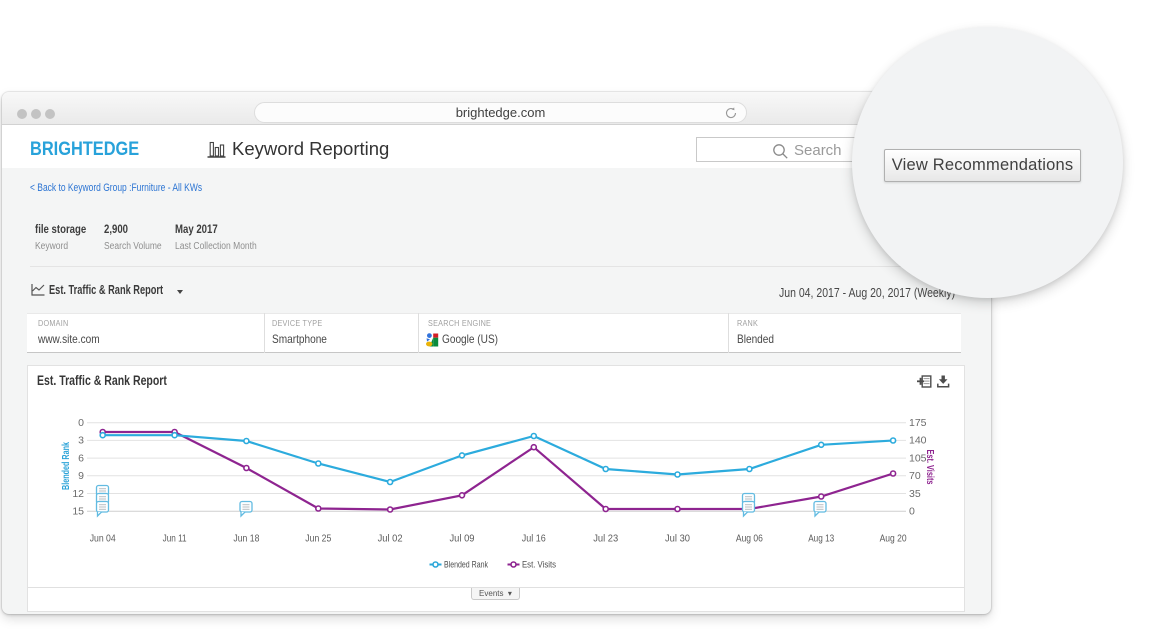  What do you see at coordinates (318, 539) in the screenshot?
I see `svg-text: Jun 25` at bounding box center [318, 539].